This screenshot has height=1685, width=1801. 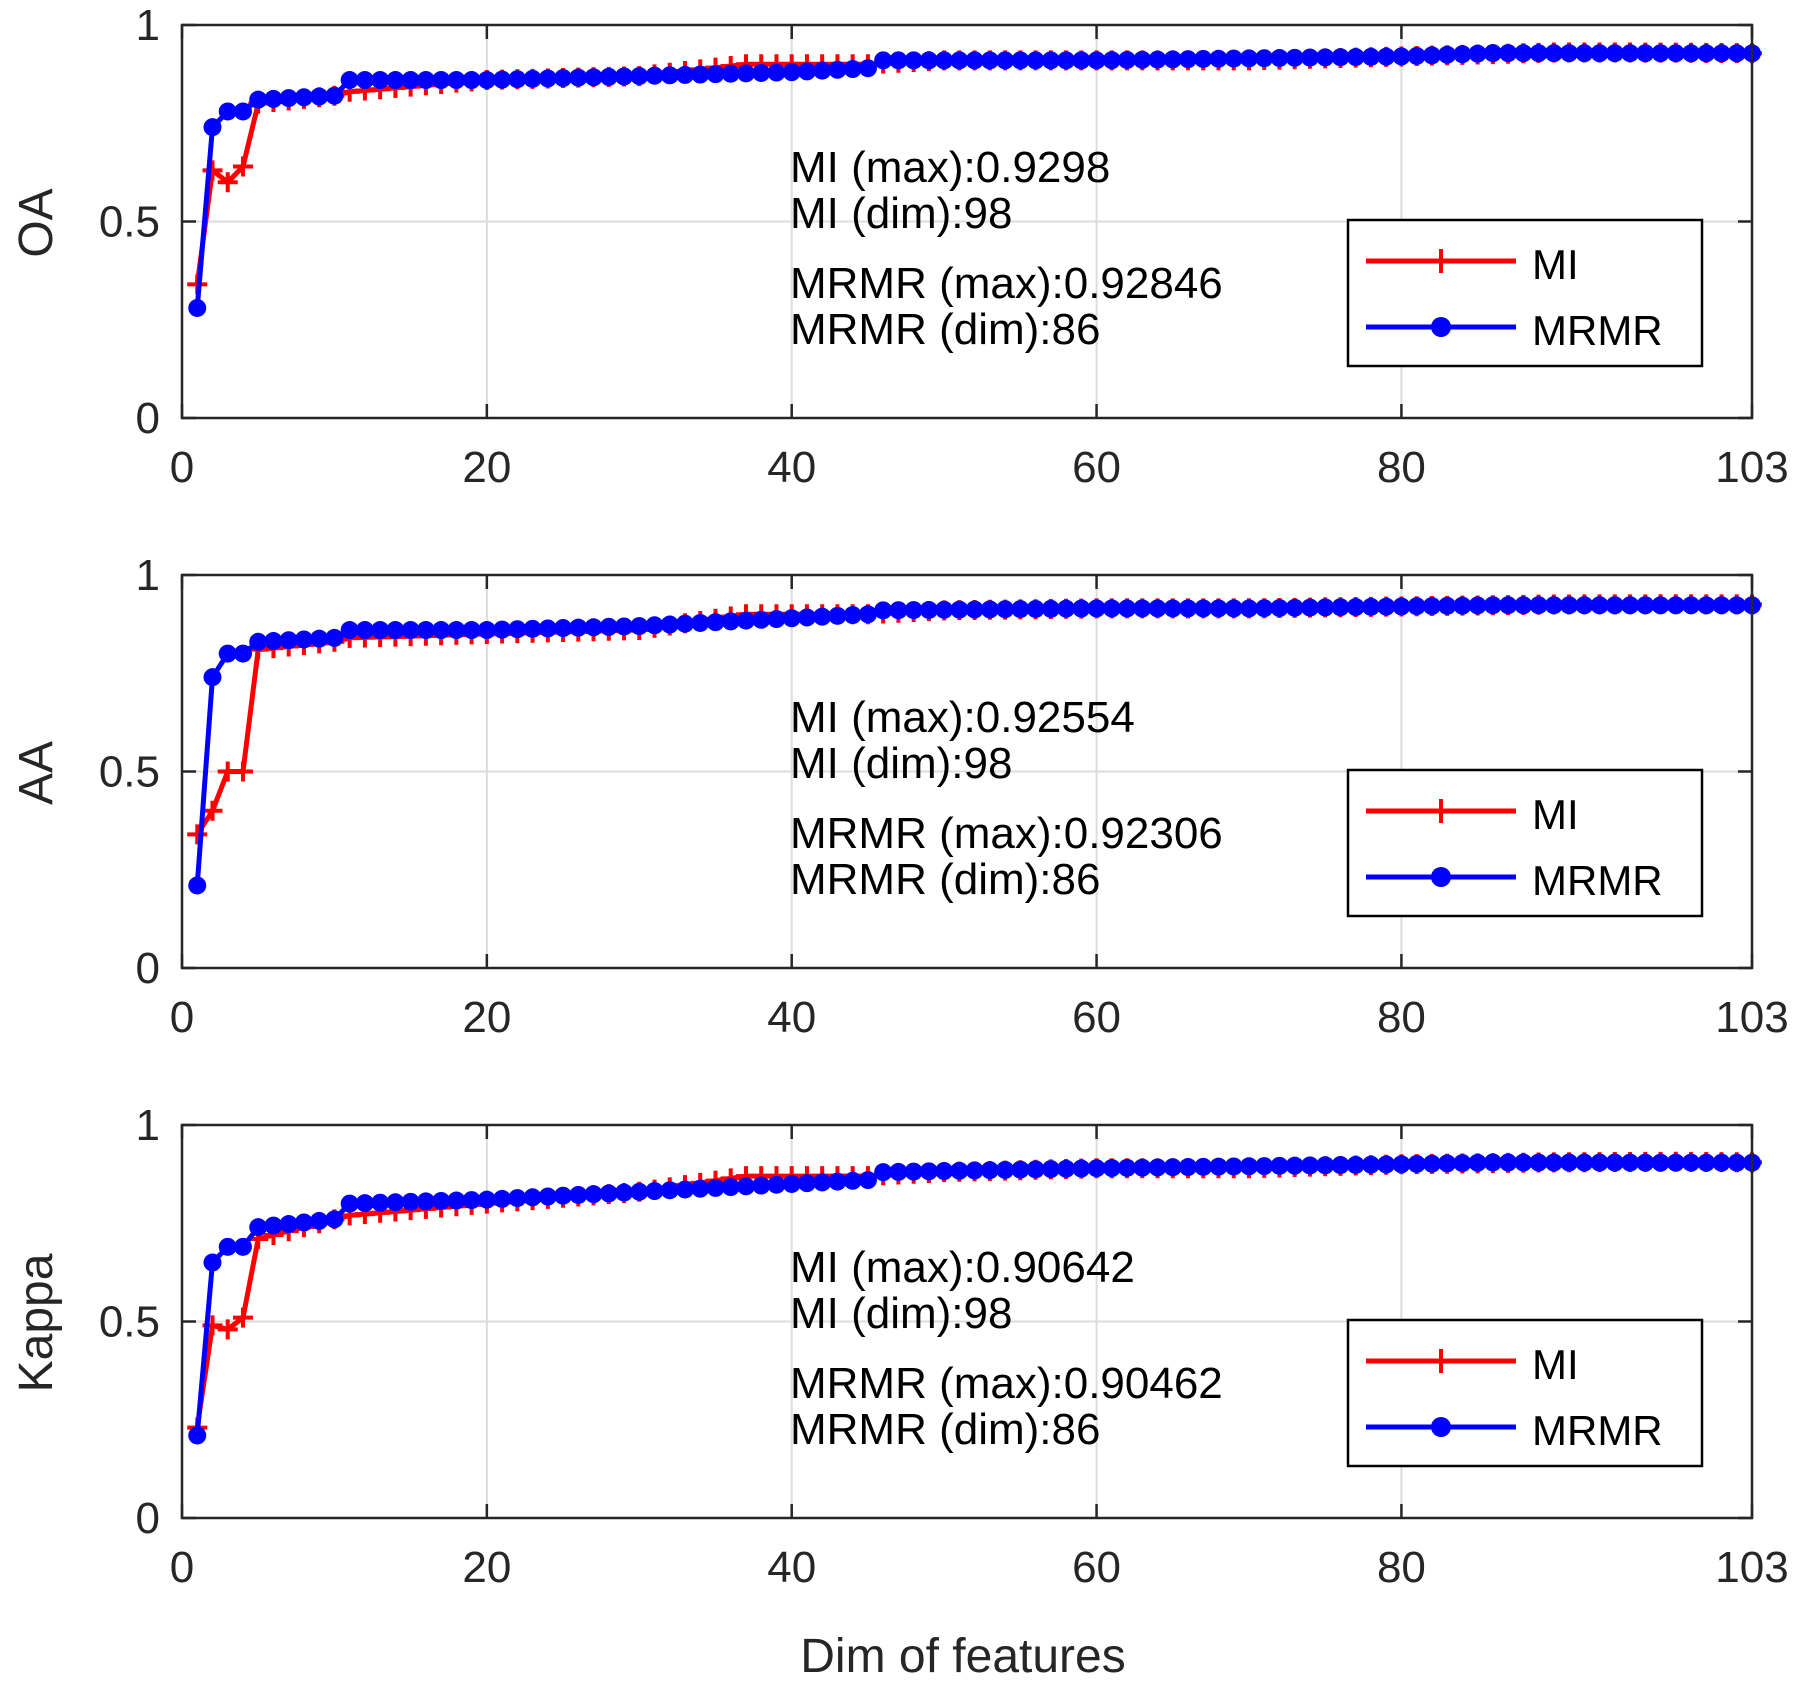 What do you see at coordinates (148, 575) in the screenshot?
I see `y-tick-label: 1` at bounding box center [148, 575].